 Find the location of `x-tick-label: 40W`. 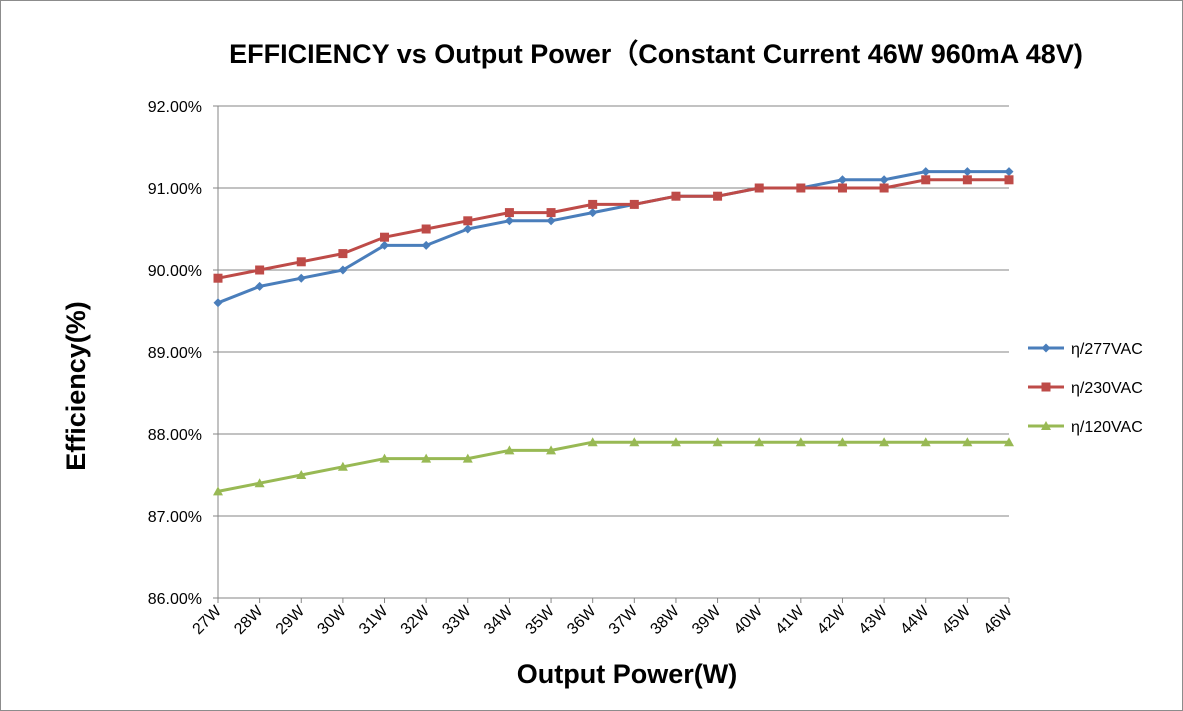

x-tick-label: 40W is located at coordinates (749, 620).